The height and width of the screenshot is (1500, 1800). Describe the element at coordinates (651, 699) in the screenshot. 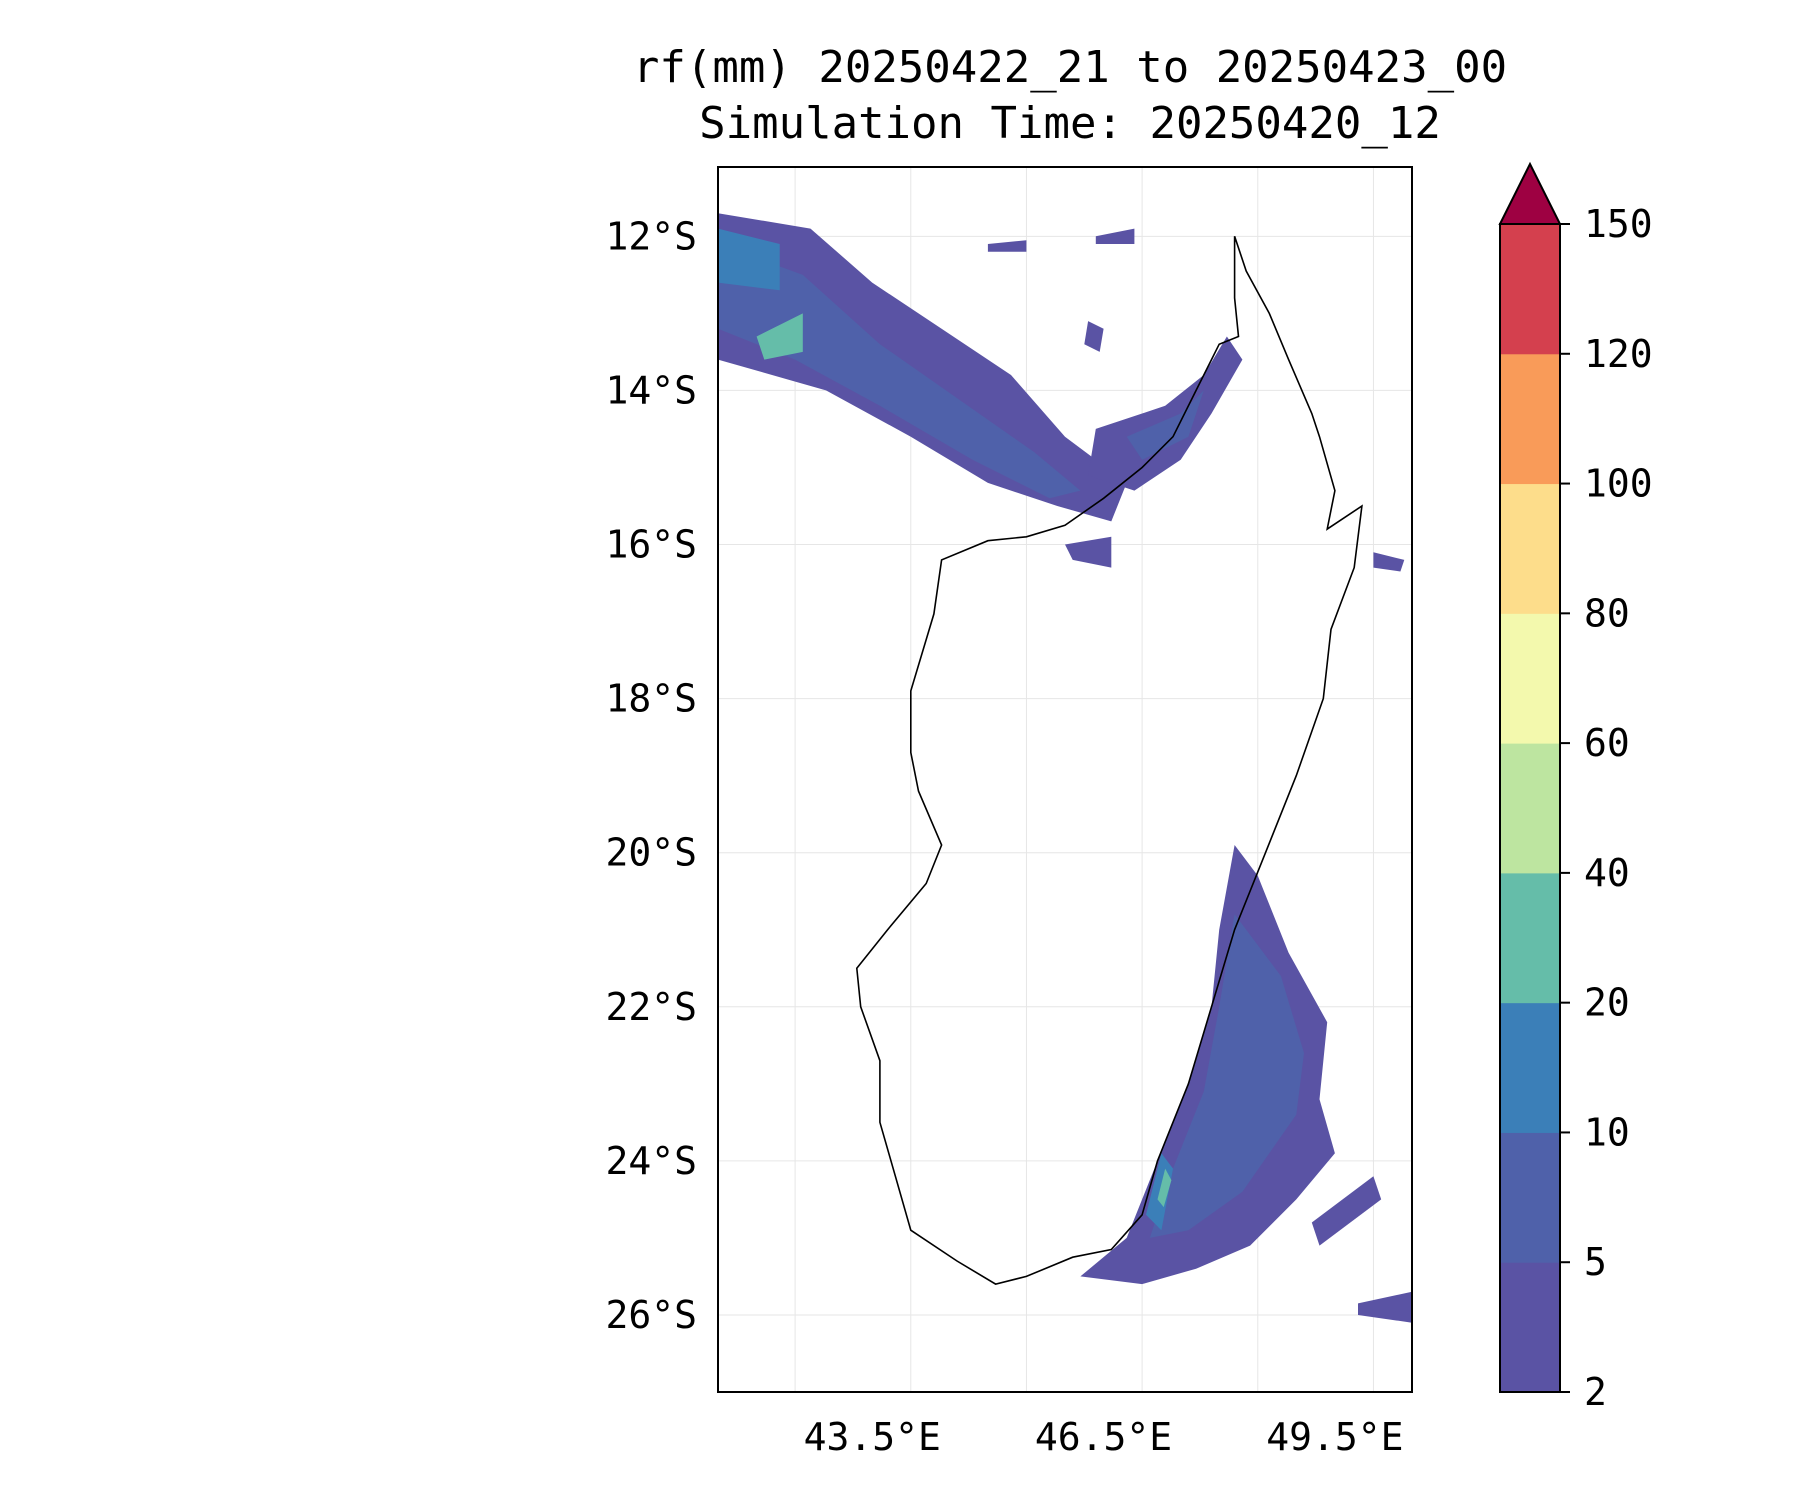

I see `latitude-tick-label: 18°S` at that location.